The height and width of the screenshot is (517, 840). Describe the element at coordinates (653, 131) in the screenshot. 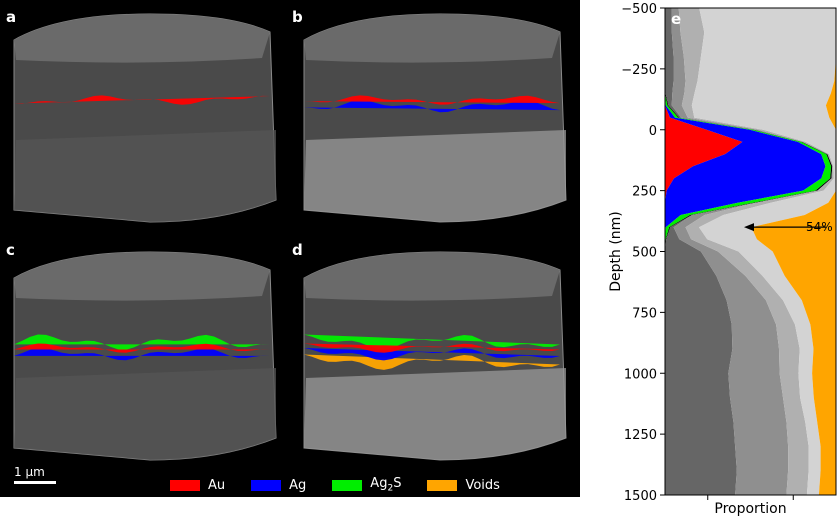

I see `y-tick-label: 0` at that location.